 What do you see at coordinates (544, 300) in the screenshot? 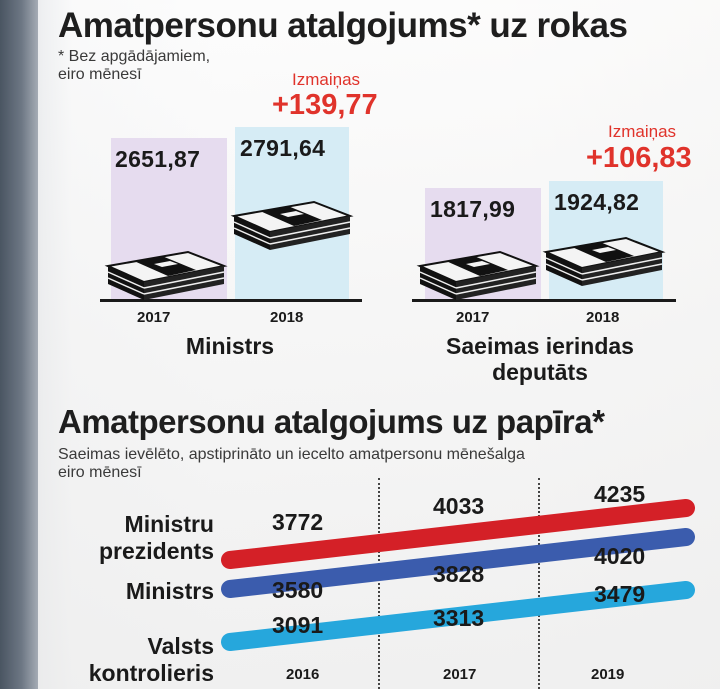
I see `baseline-deputats` at bounding box center [544, 300].